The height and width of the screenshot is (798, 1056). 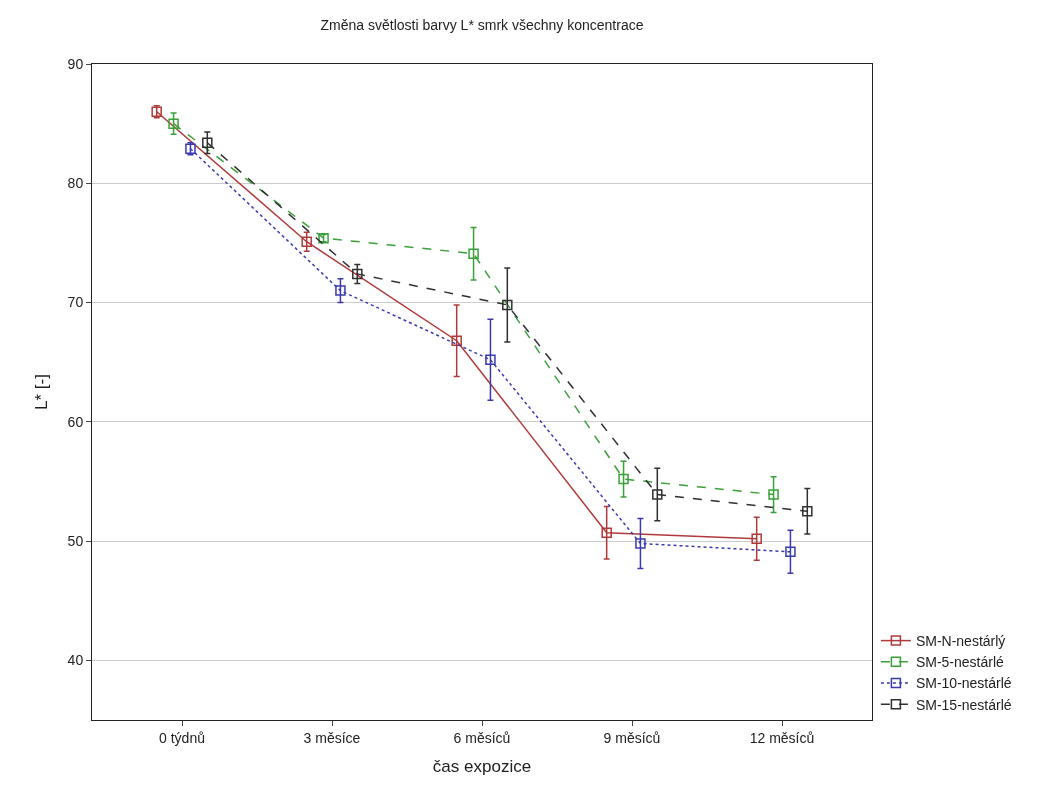 I want to click on y-tick-label: 90, so click(x=75, y=63).